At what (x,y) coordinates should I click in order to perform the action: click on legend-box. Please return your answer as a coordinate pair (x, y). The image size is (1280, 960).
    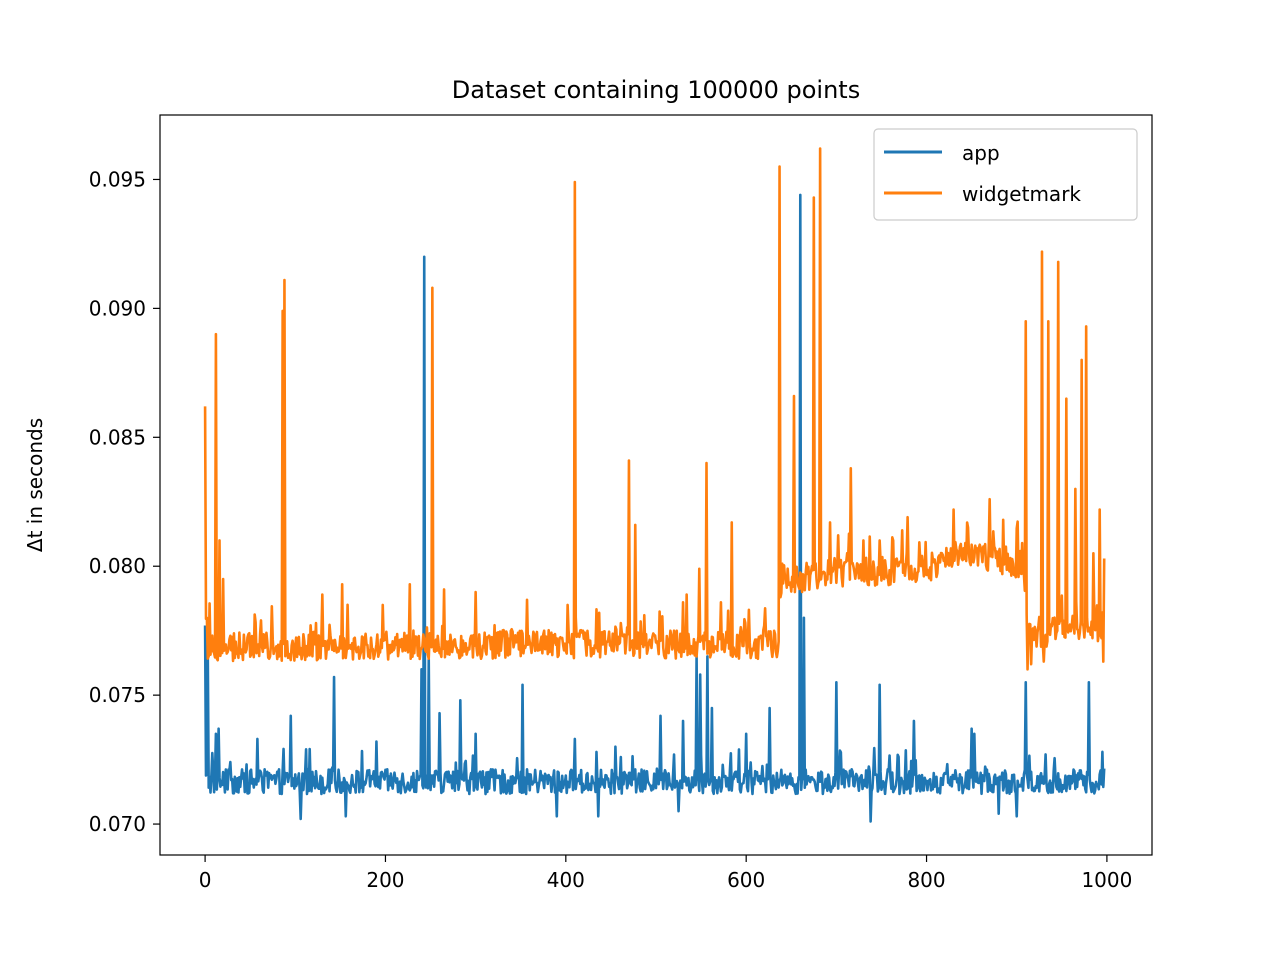
    Looking at the image, I should click on (1005, 174).